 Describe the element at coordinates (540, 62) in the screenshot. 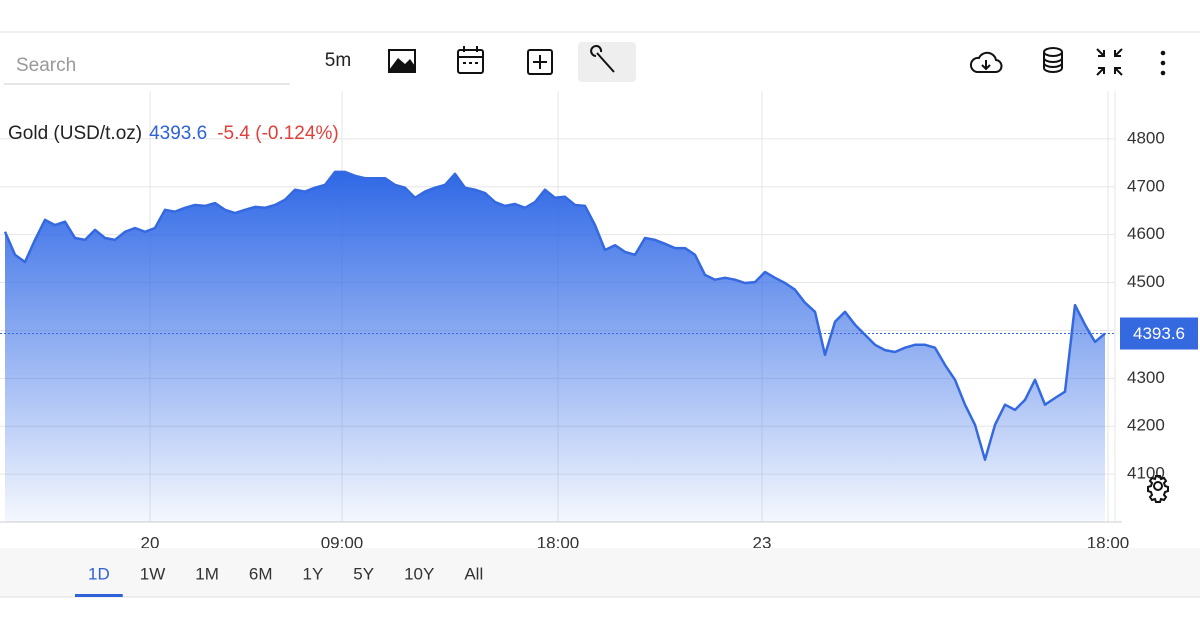

I see `compare-button` at that location.